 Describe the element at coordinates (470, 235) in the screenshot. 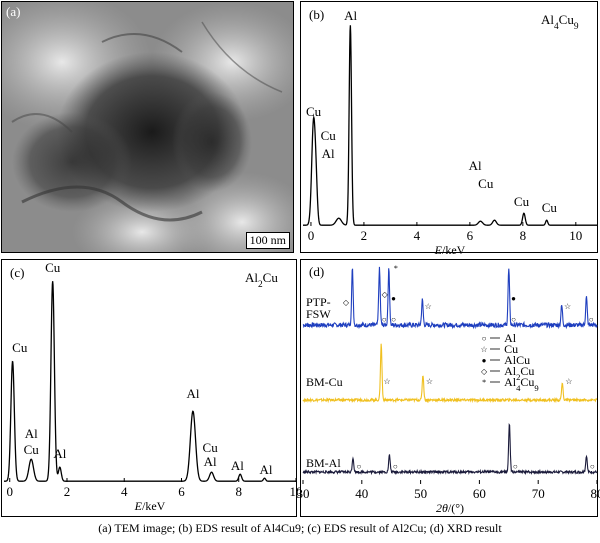

I see `eds-b-tick-label: 6` at that location.